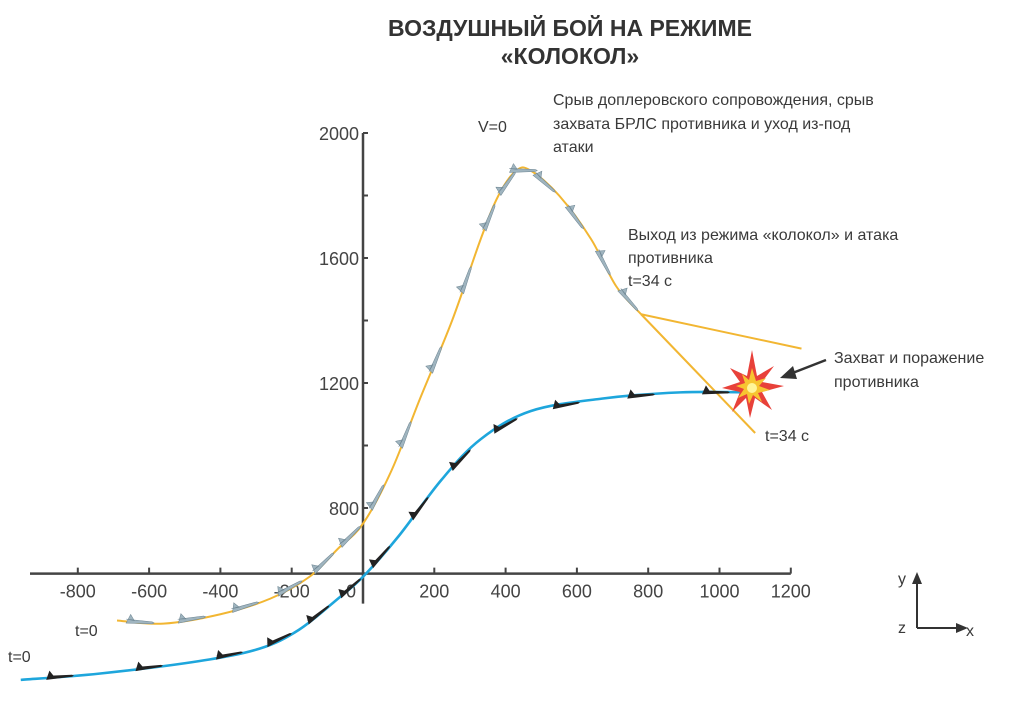 This screenshot has height=717, width=1024. I want to click on annotation-exit-2: противника, so click(670, 258).